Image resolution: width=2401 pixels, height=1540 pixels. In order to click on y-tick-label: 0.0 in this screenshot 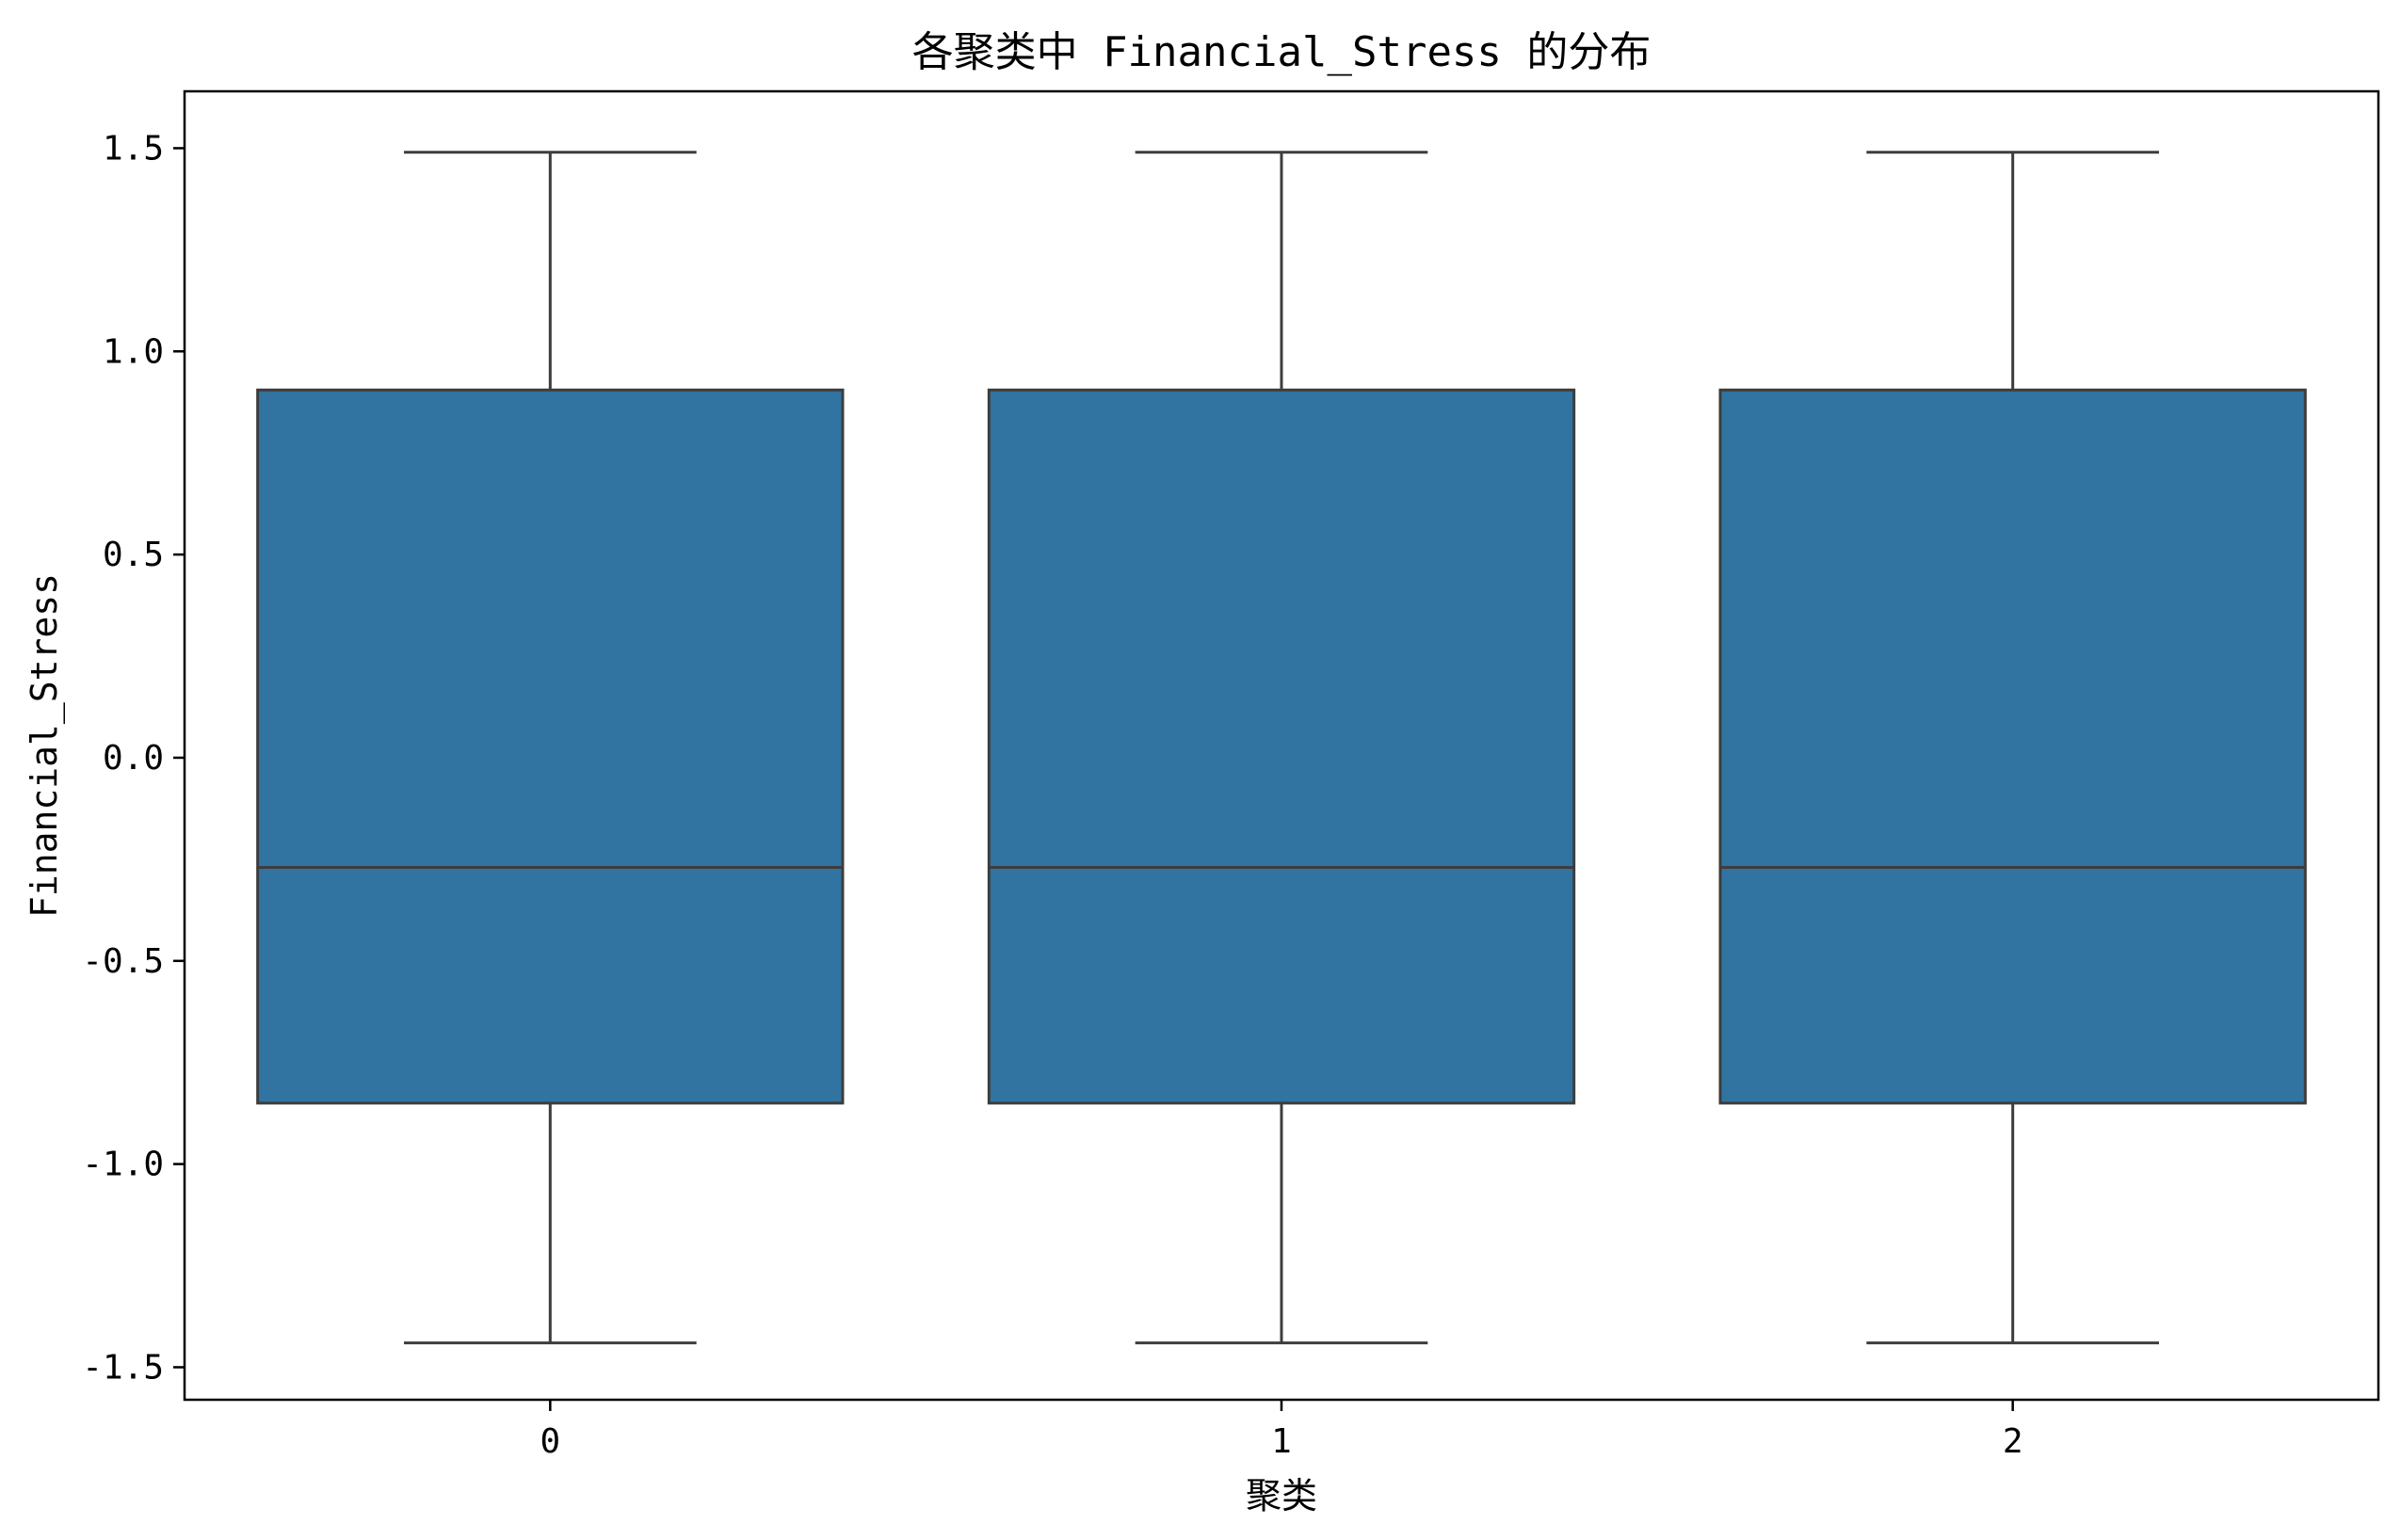, I will do `click(133, 758)`.